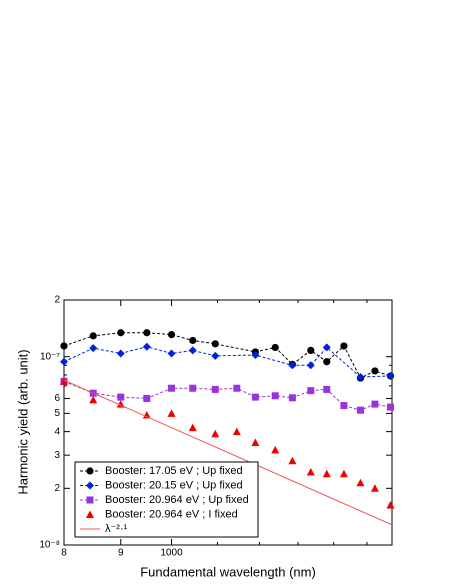 The image size is (452, 585). Describe the element at coordinates (174, 471) in the screenshot. I see `legend-label: Booster: 17.05 eV ; Up fixed` at that location.